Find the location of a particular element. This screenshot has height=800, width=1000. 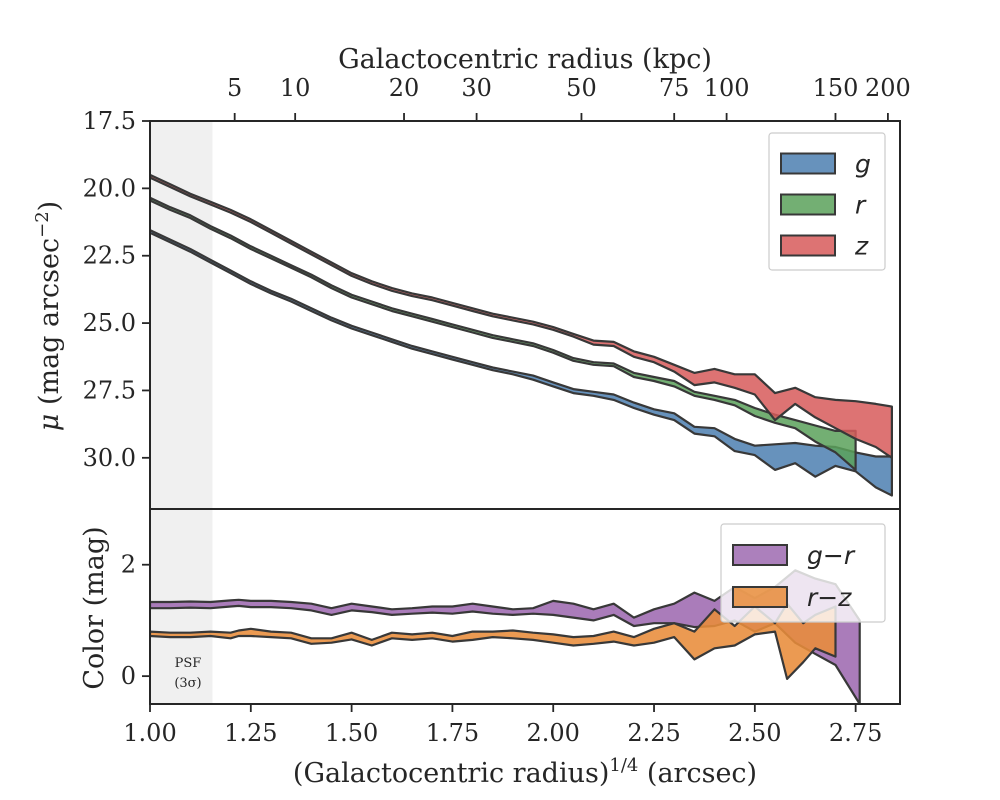

top-xtick-label: 50 is located at coordinates (581, 88).